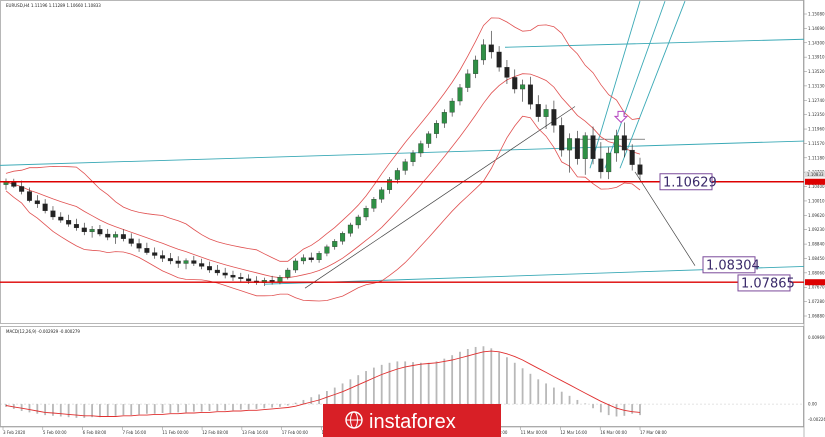  What do you see at coordinates (134, 432) in the screenshot?
I see `time-tick-label: 7 Feb 16:00` at bounding box center [134, 432].